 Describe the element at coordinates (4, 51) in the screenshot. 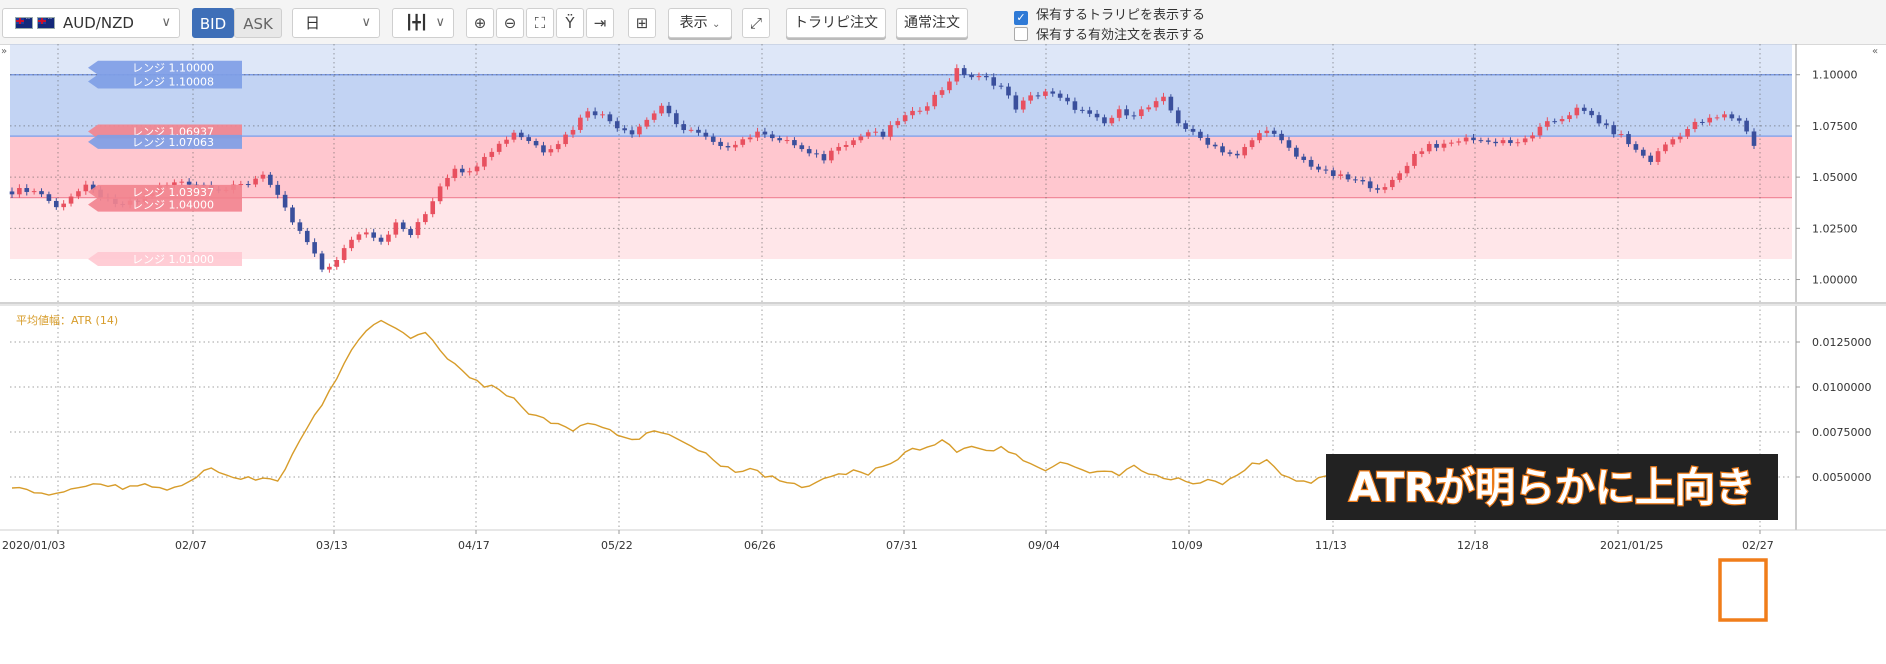

I see `expand-left-icon: »` at that location.